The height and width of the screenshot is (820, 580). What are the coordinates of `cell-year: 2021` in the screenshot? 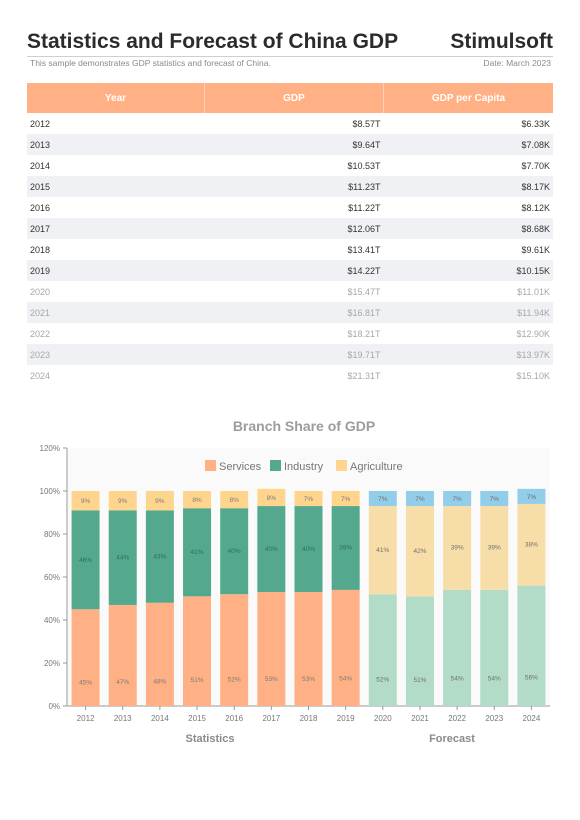 It's located at (116, 312).